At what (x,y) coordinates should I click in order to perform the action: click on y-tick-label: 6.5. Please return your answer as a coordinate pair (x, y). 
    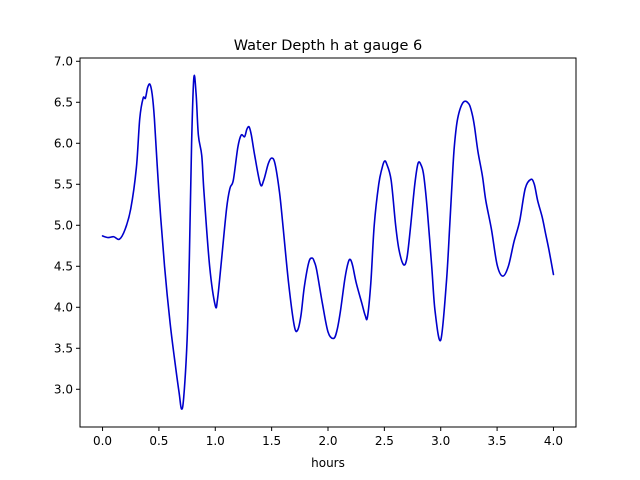
    Looking at the image, I should click on (63, 102).